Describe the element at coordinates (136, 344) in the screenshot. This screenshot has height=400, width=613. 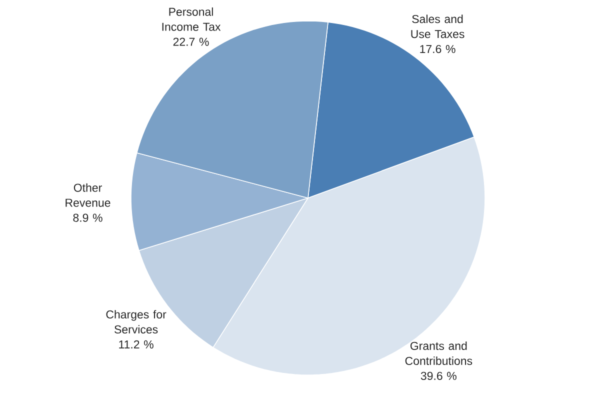
I see `data-label: 11.2 %` at that location.